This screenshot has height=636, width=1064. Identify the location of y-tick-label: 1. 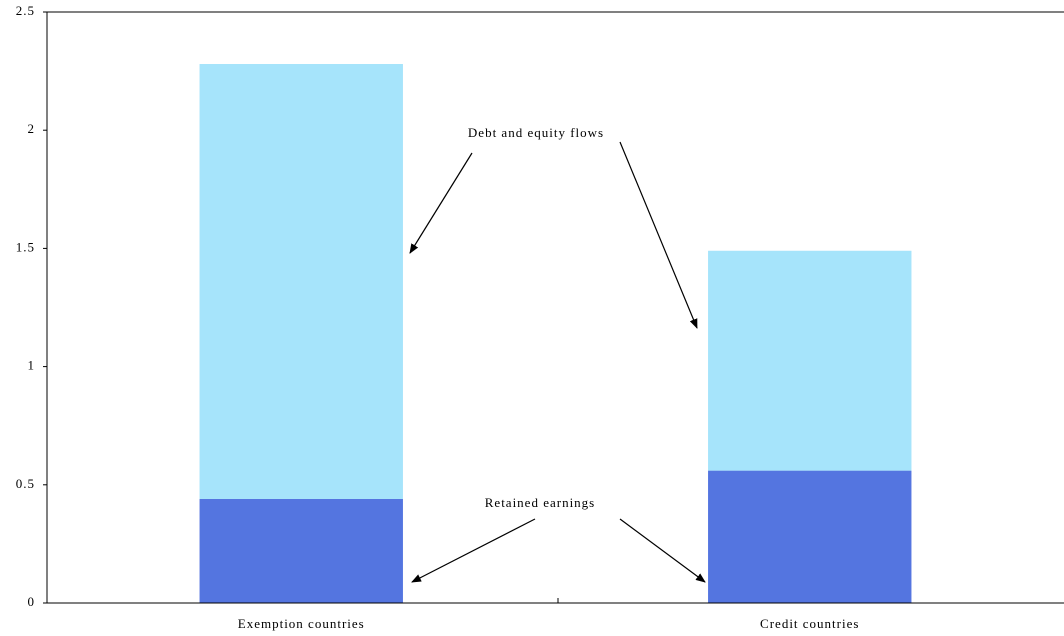
(32, 365).